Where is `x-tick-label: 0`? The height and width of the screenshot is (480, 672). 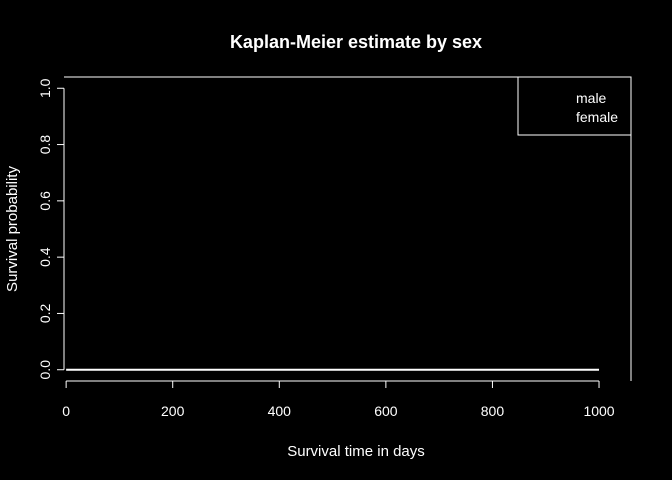
x-tick-label: 0 is located at coordinates (66, 411).